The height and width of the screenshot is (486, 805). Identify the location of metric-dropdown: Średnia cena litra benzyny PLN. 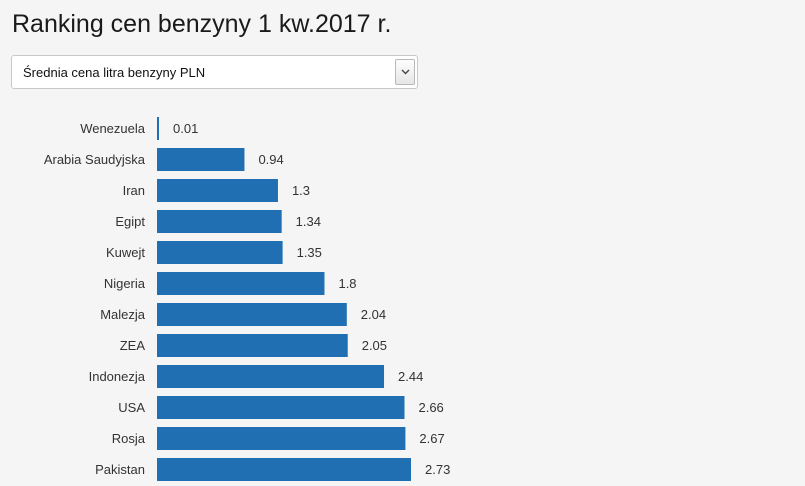
(214, 72).